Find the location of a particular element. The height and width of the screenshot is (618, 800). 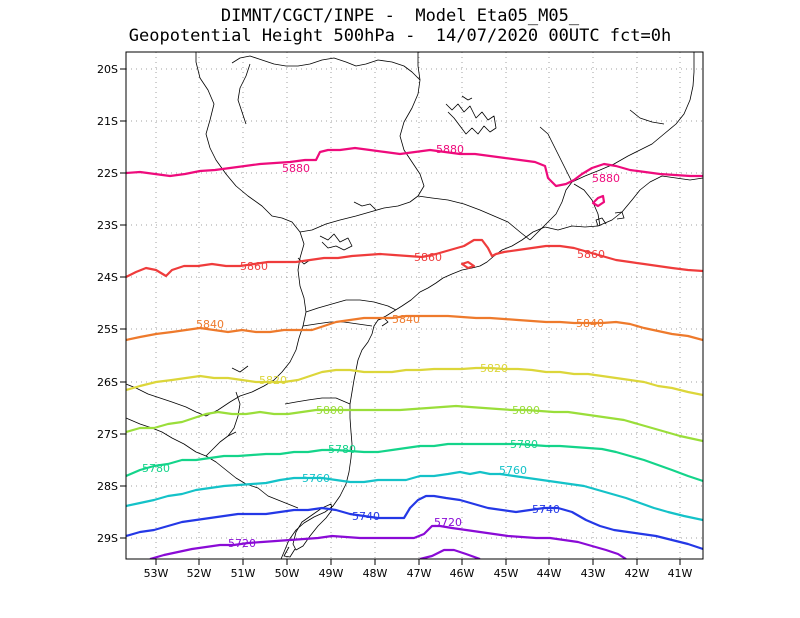

lat-label: 20S is located at coordinates (107, 69).